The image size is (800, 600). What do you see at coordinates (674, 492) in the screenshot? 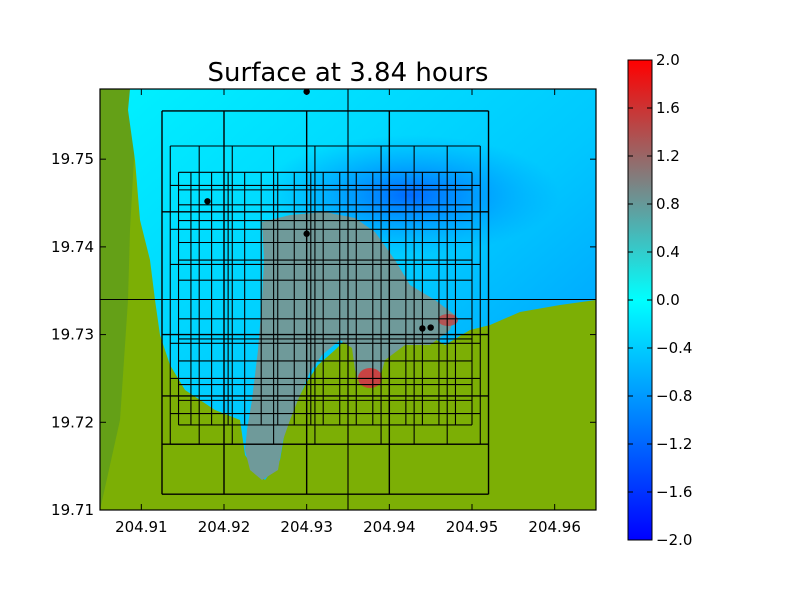
I see `colorbar-tick-label: −1.6` at bounding box center [674, 492].